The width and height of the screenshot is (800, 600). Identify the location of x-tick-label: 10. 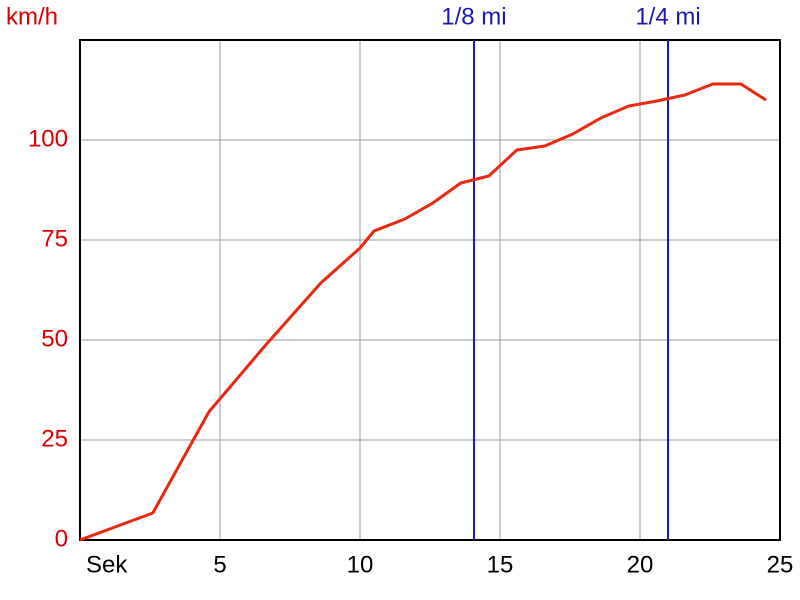
(360, 564).